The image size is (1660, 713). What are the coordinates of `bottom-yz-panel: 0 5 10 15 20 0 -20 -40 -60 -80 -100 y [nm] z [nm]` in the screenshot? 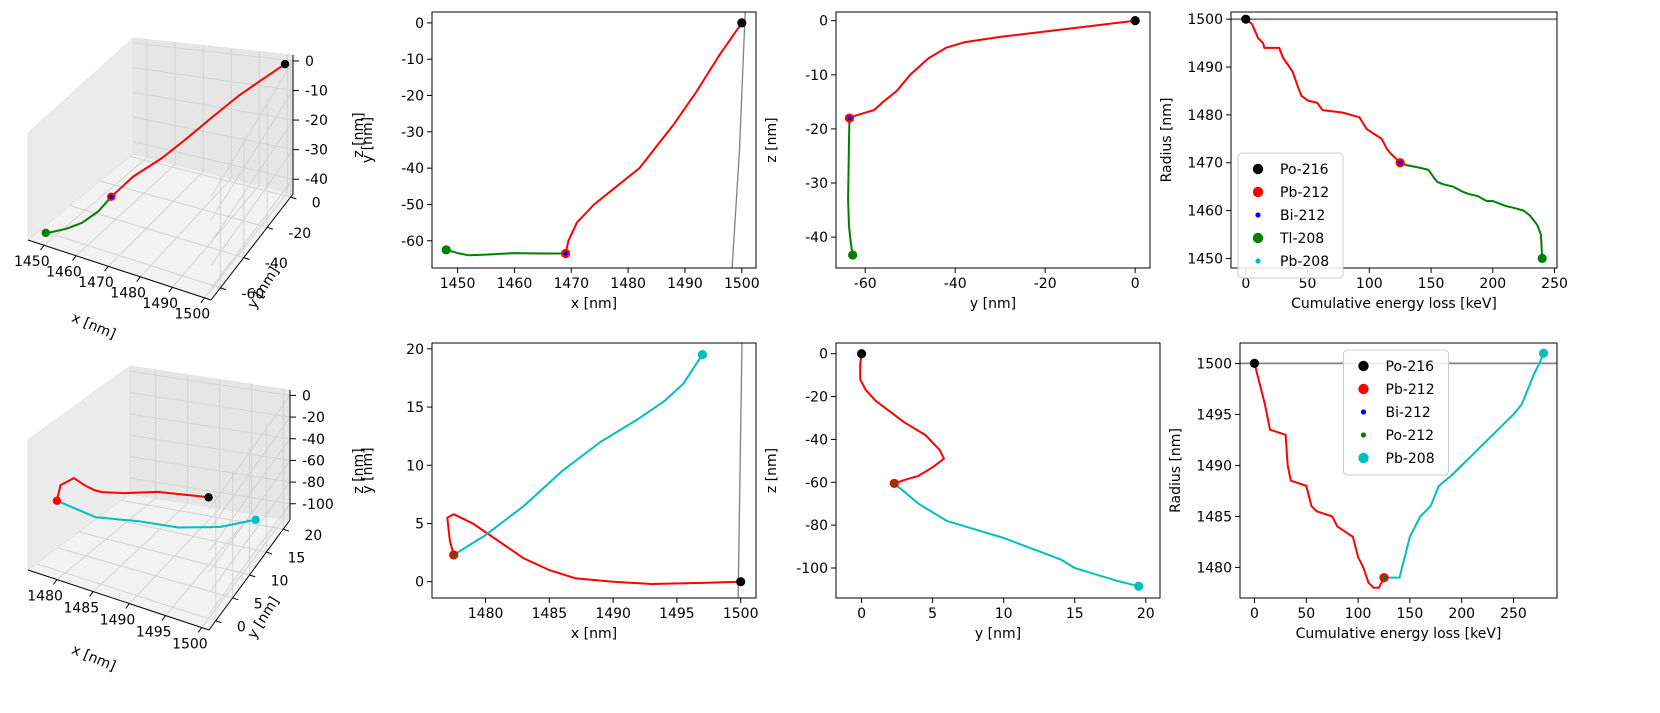 It's located at (962, 492).